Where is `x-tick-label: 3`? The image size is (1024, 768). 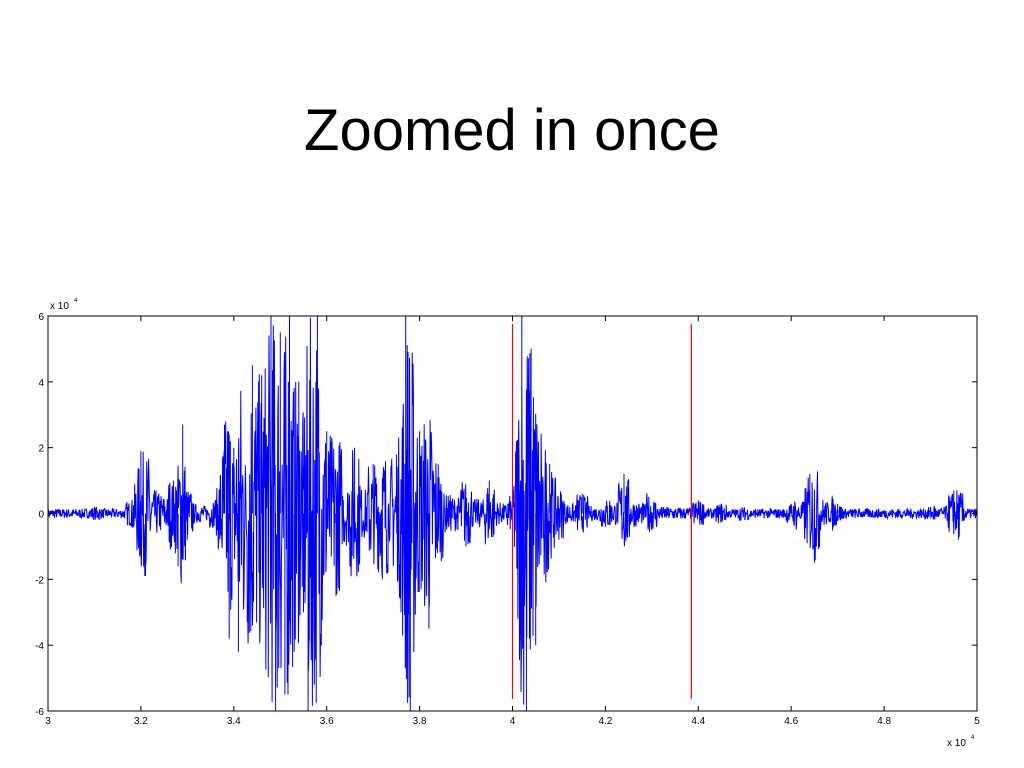
x-tick-label: 3 is located at coordinates (48, 721).